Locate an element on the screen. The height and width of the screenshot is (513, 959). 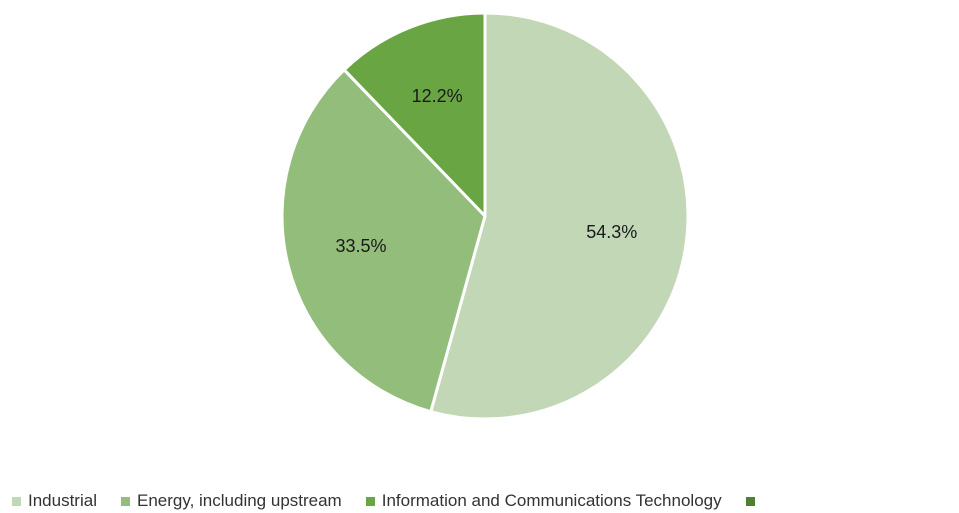
legend-label-2: Energy, including upstream is located at coordinates (239, 500).